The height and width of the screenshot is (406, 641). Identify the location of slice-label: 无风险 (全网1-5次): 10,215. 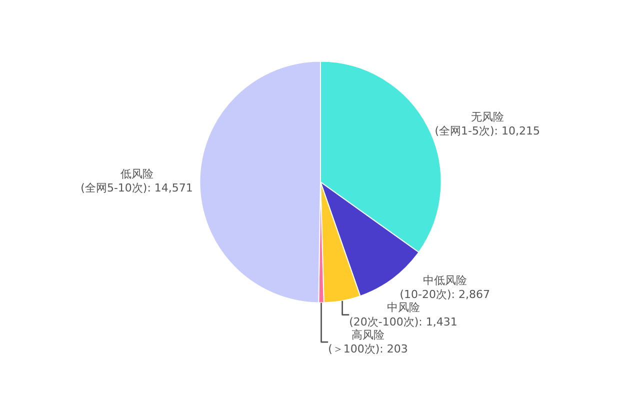
(487, 124).